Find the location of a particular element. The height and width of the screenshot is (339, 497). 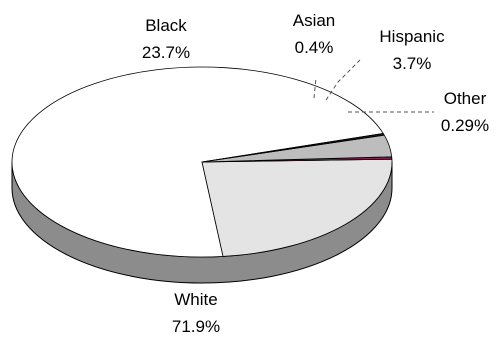

slice-label-group-black: Black 23.7% is located at coordinates (166, 39).